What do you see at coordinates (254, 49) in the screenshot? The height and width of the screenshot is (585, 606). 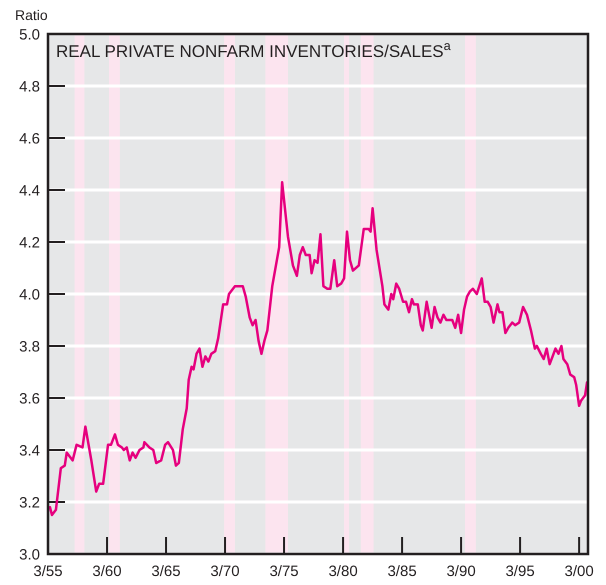 I see `chart-title: REAL PRIVATE NONFARM INVENTORIES/SALES$^{a}$` at bounding box center [254, 49].